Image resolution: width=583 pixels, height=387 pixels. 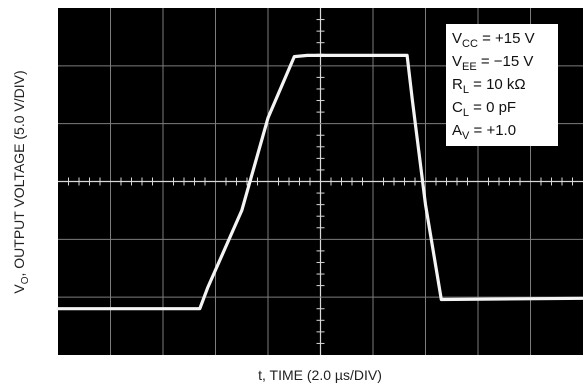 What do you see at coordinates (457, 84) in the screenshot?
I see `annotation-symbol: R` at bounding box center [457, 84].